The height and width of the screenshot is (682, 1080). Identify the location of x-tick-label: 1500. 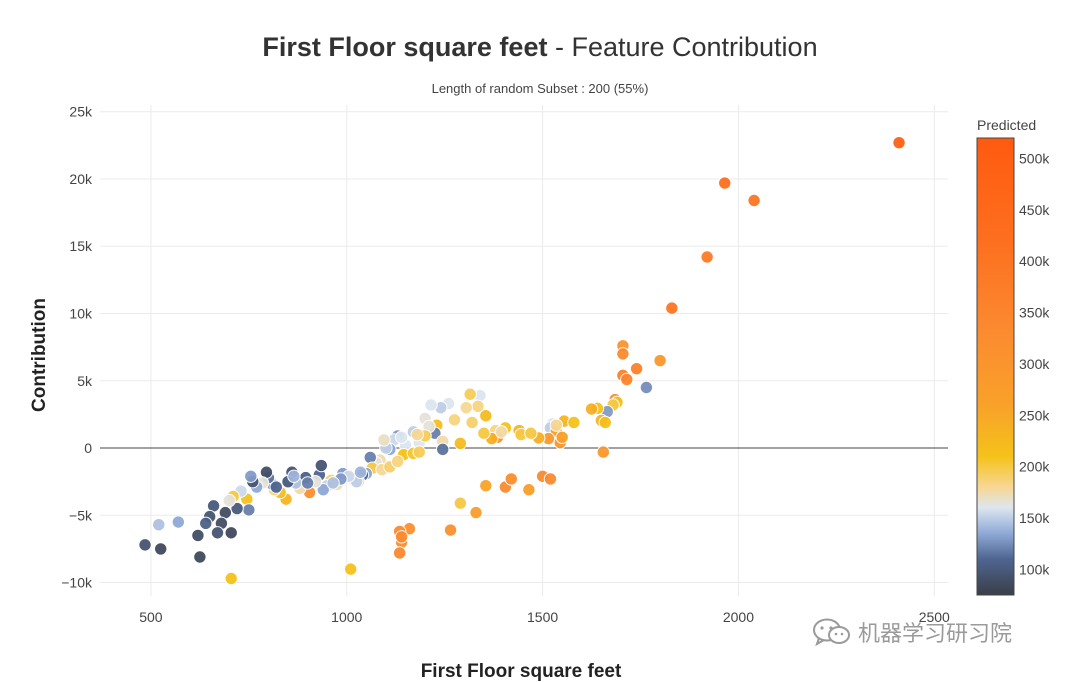
(542, 617).